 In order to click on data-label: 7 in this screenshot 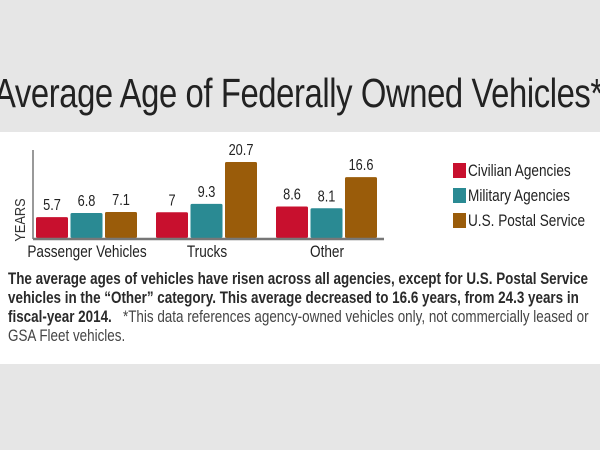, I will do `click(171, 201)`.